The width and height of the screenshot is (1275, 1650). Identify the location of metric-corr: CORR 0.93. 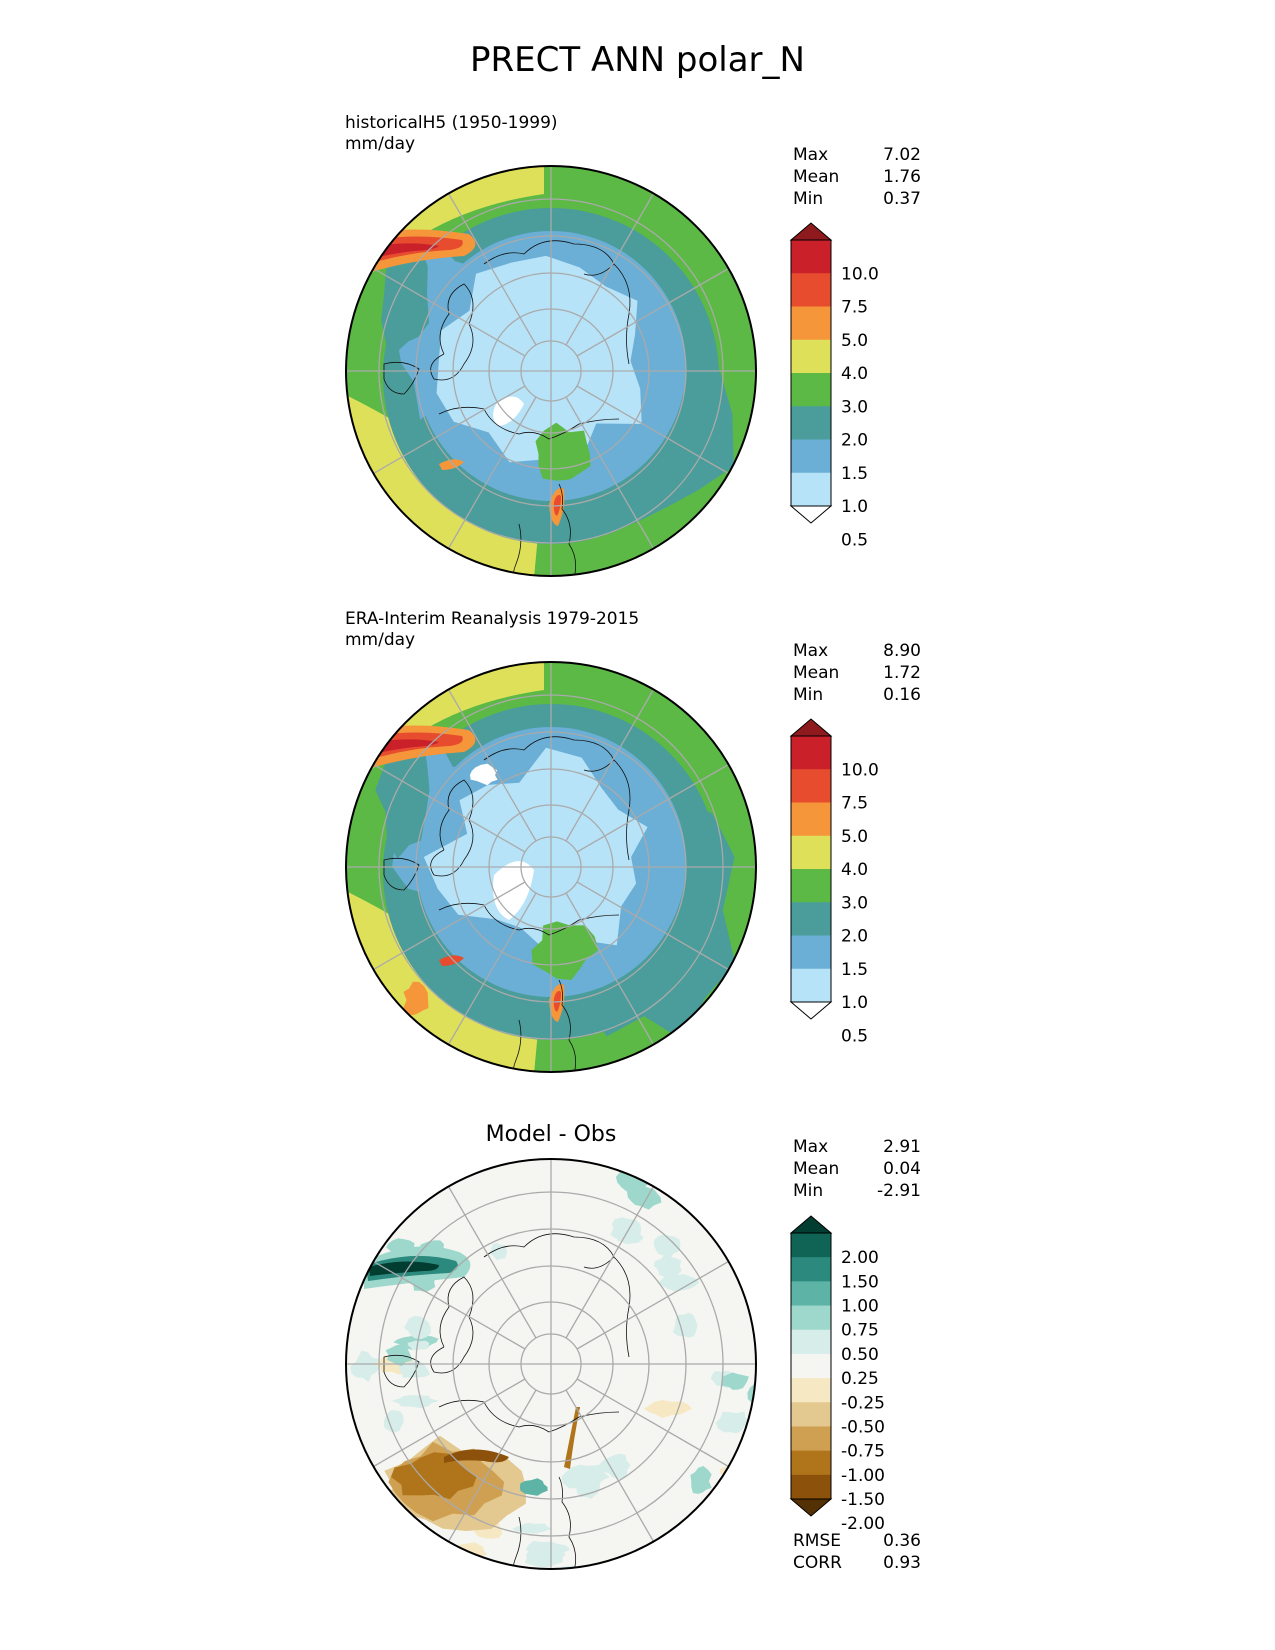
(857, 1563).